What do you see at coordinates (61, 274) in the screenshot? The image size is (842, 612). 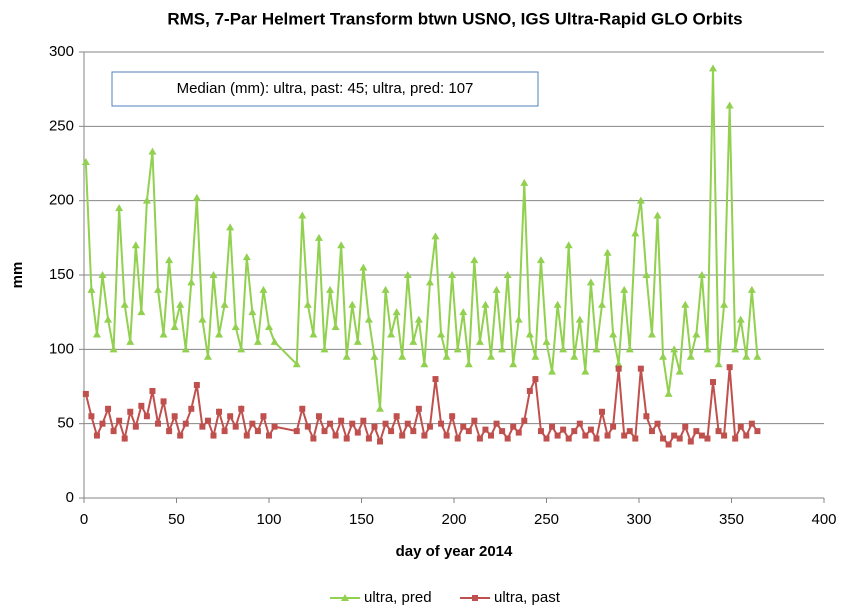 I see `y-tick-label: 150` at bounding box center [61, 274].